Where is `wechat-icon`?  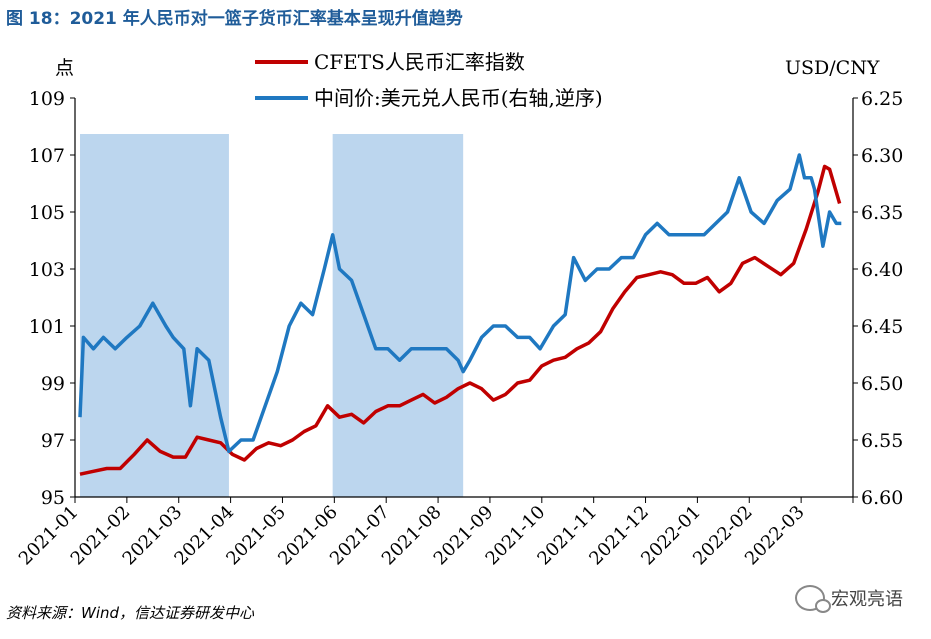
wechat-icon is located at coordinates (813, 599).